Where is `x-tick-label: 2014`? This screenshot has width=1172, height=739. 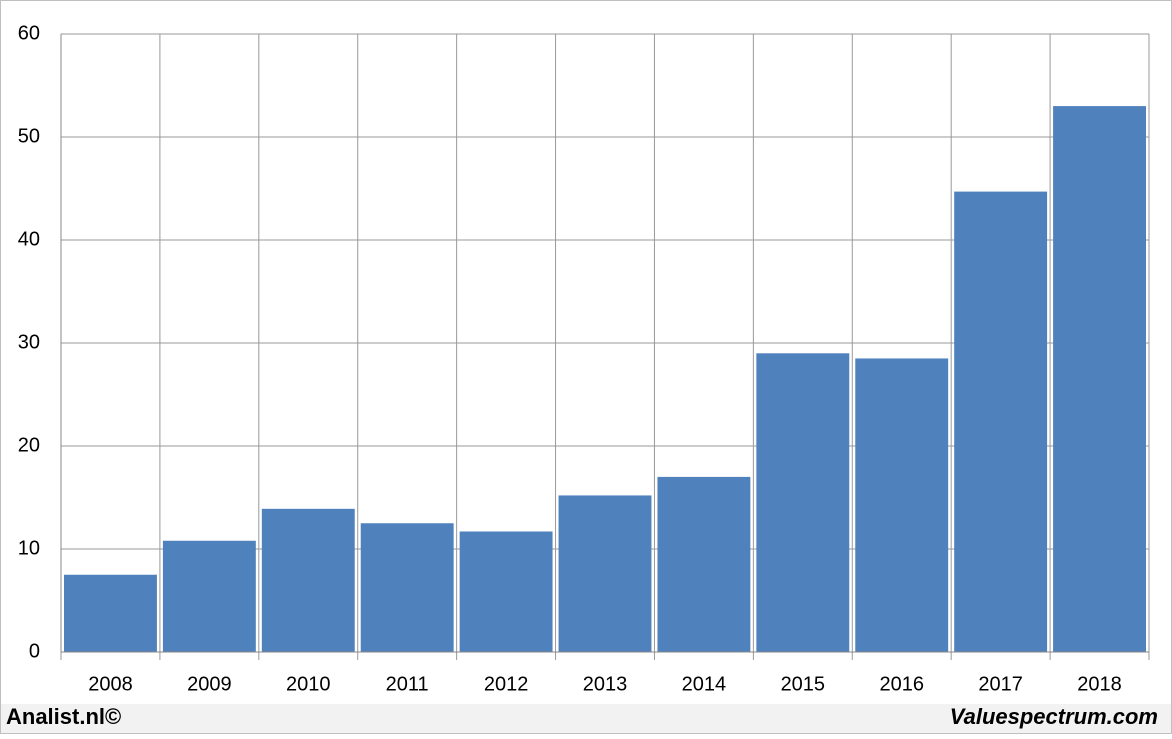
x-tick-label: 2014 is located at coordinates (704, 684).